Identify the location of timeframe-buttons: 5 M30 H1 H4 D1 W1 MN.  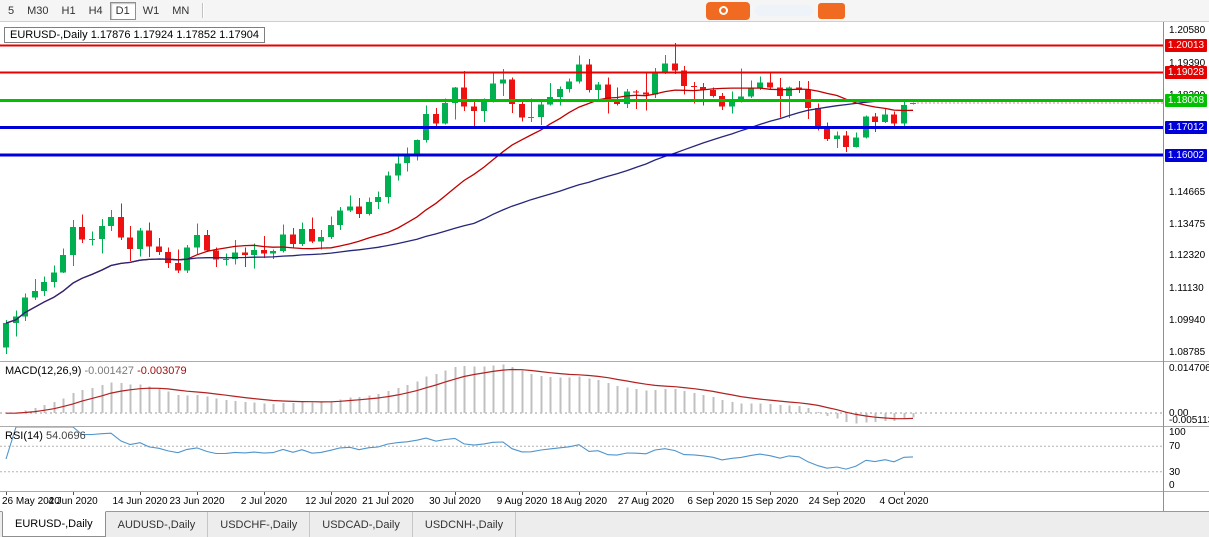
(99, 10).